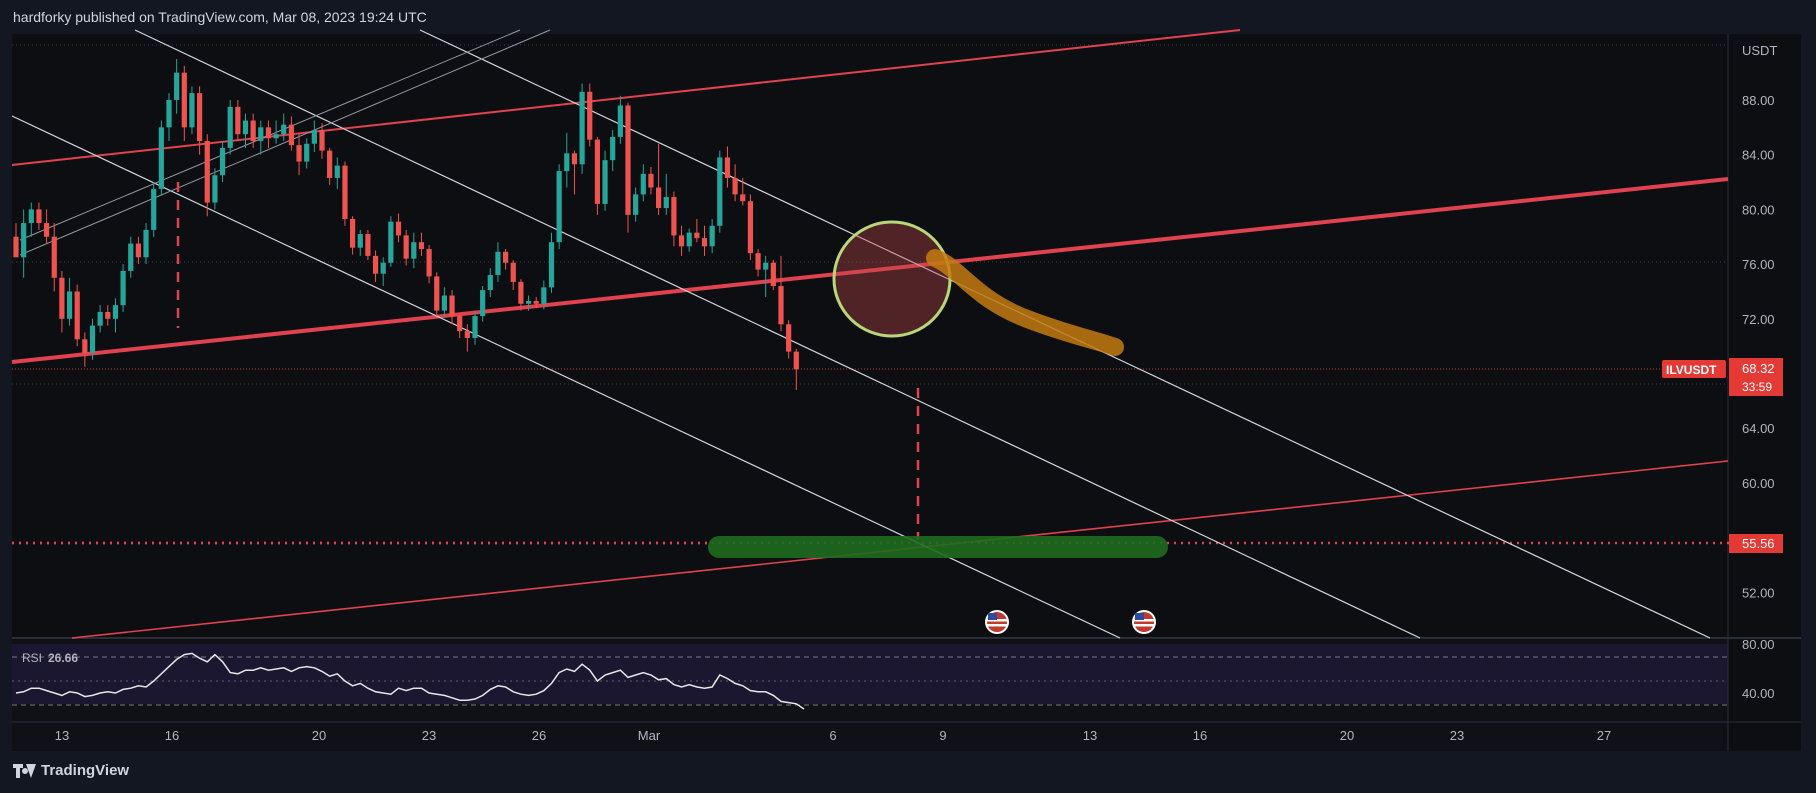  I want to click on time-tick-label: 13, so click(62, 735).